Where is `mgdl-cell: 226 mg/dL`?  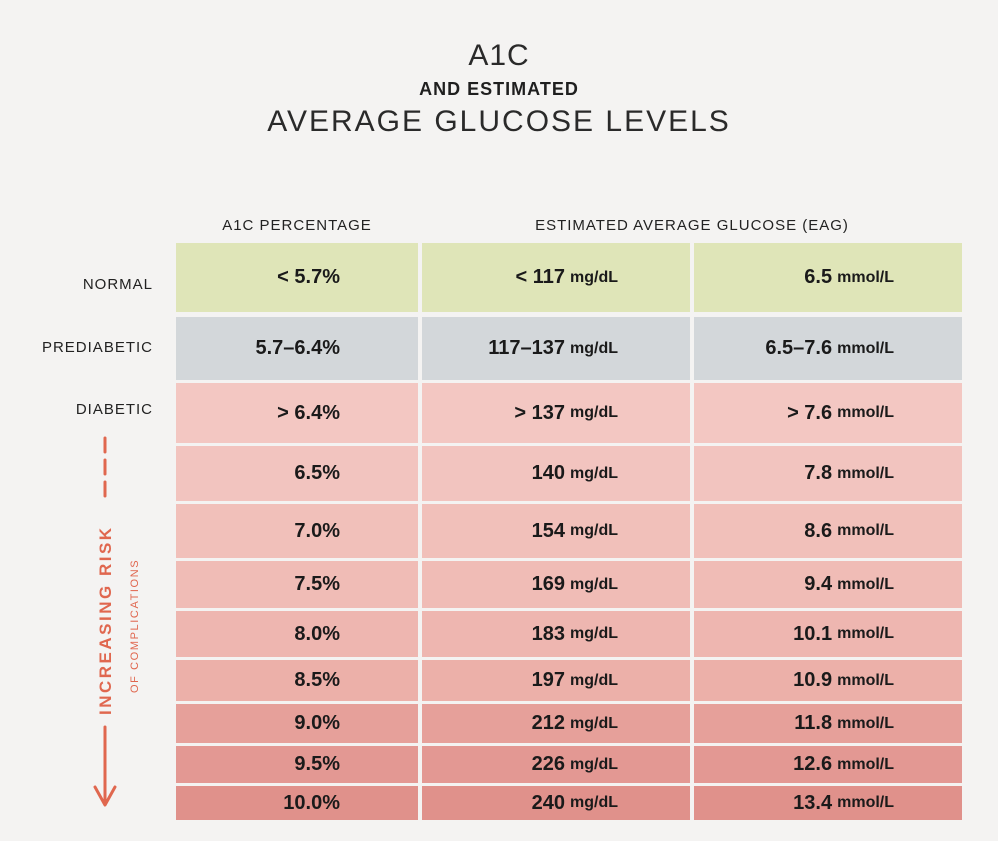 mgdl-cell: 226 mg/dL is located at coordinates (556, 764).